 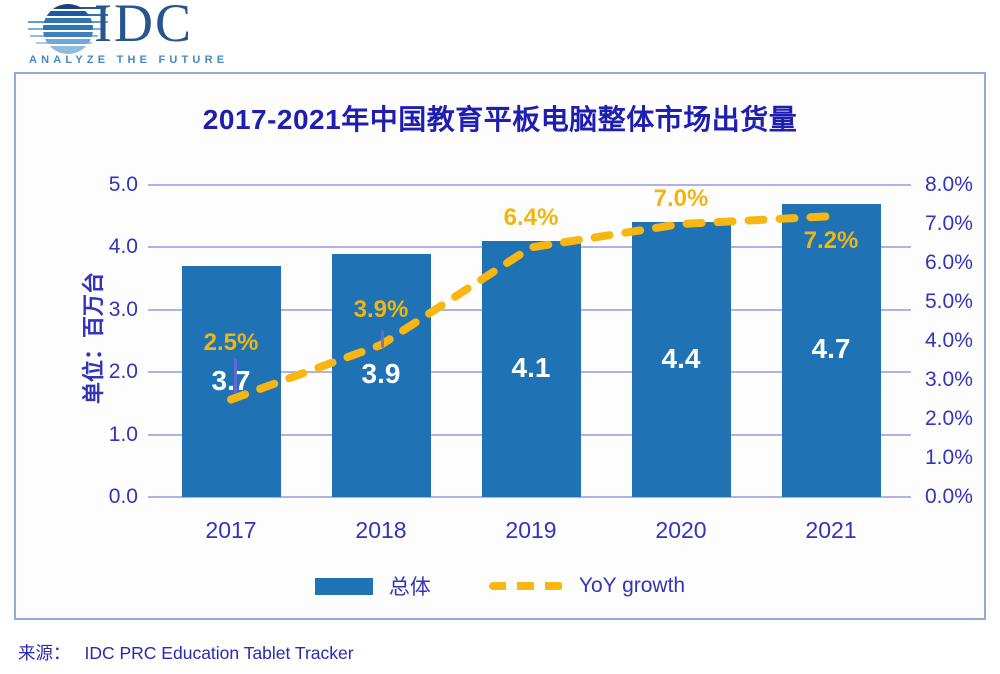 What do you see at coordinates (231, 530) in the screenshot?
I see `x-axis-label-2017: 2017` at bounding box center [231, 530].